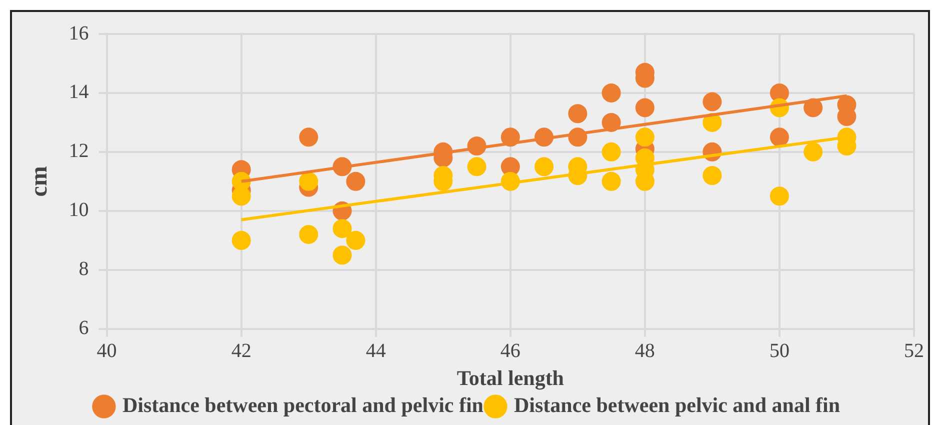 The image size is (936, 425). What do you see at coordinates (510, 378) in the screenshot?
I see `x-axis-title: Total length` at bounding box center [510, 378].